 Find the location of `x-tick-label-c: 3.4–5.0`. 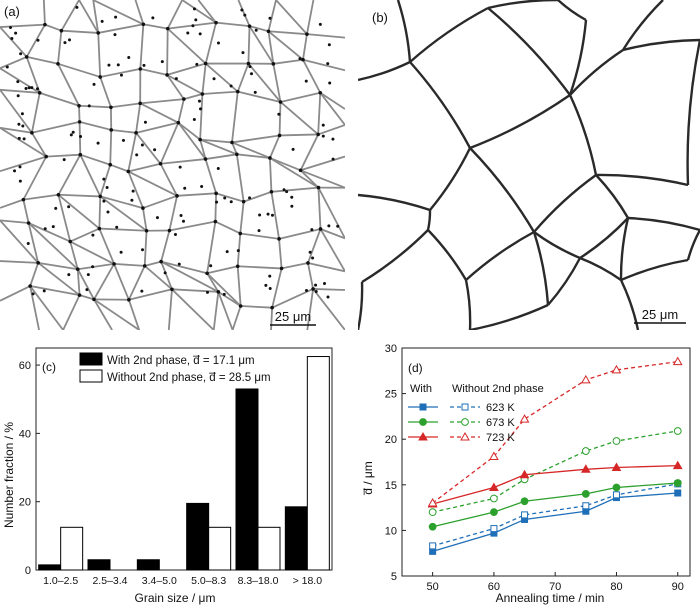

x-tick-label-c: 3.4–5.0 is located at coordinates (159, 581).